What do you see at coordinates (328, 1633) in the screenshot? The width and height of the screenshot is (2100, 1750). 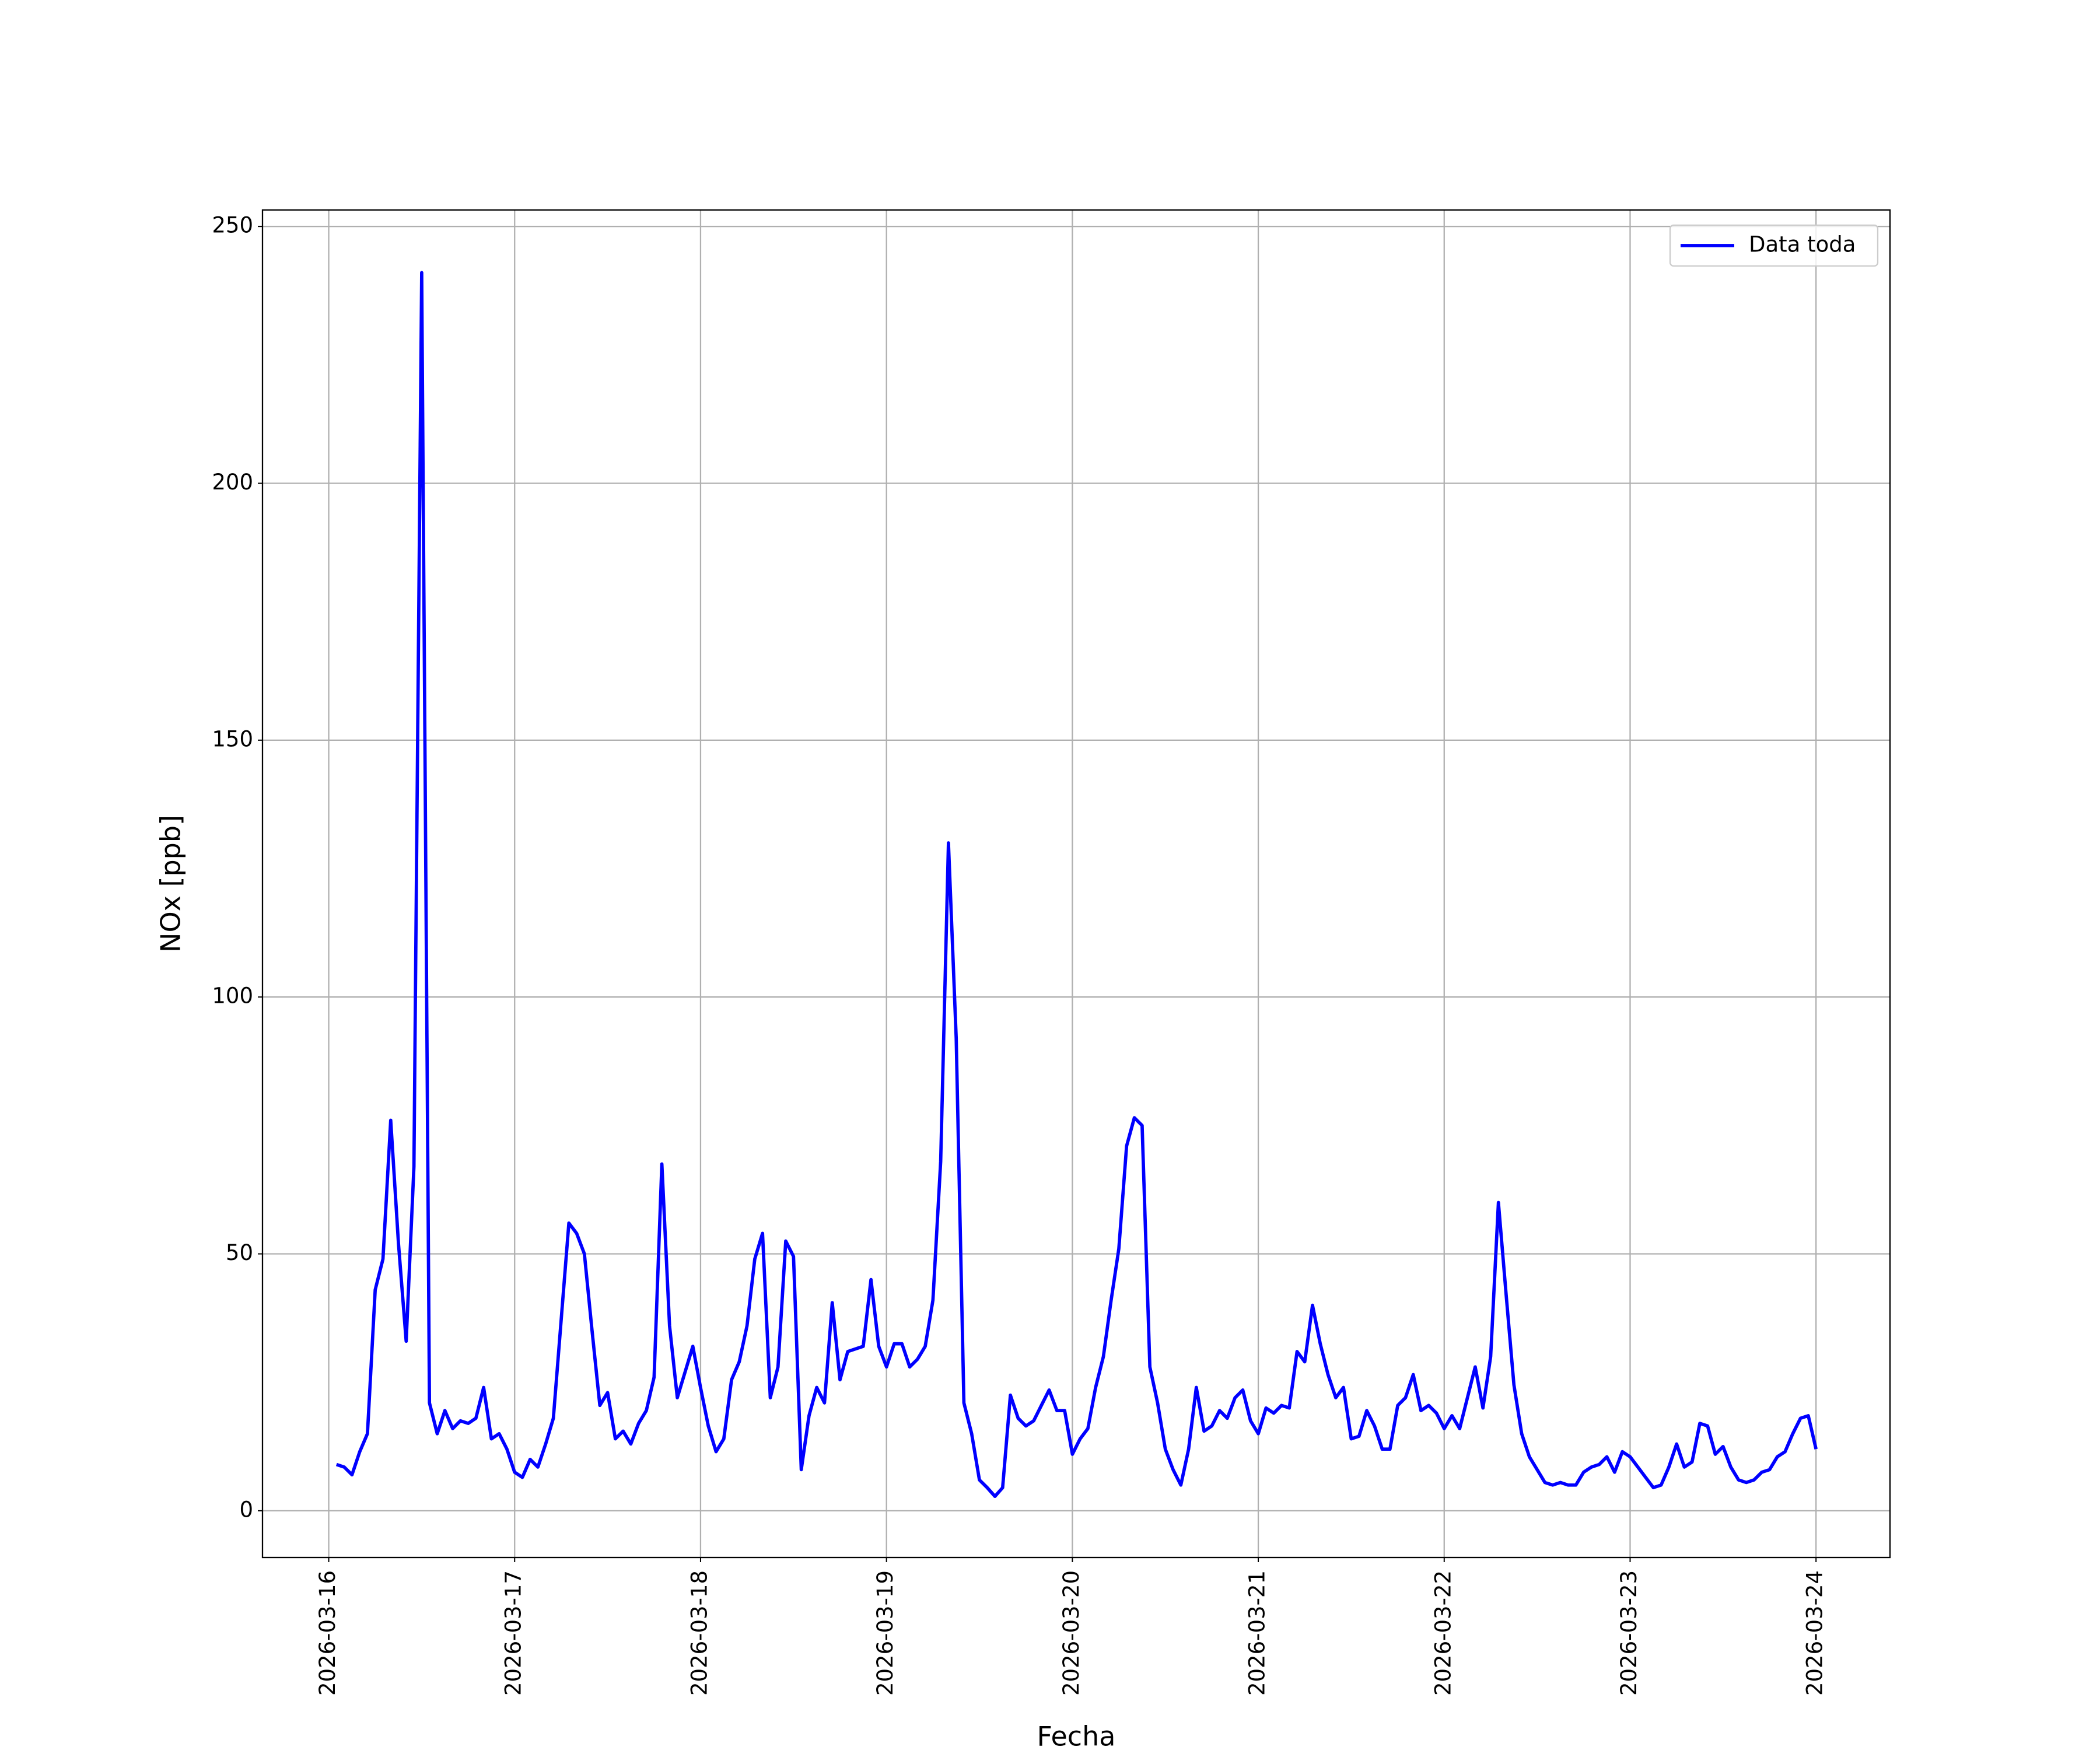 I see `x-tick-label: 2026-03-16` at bounding box center [328, 1633].